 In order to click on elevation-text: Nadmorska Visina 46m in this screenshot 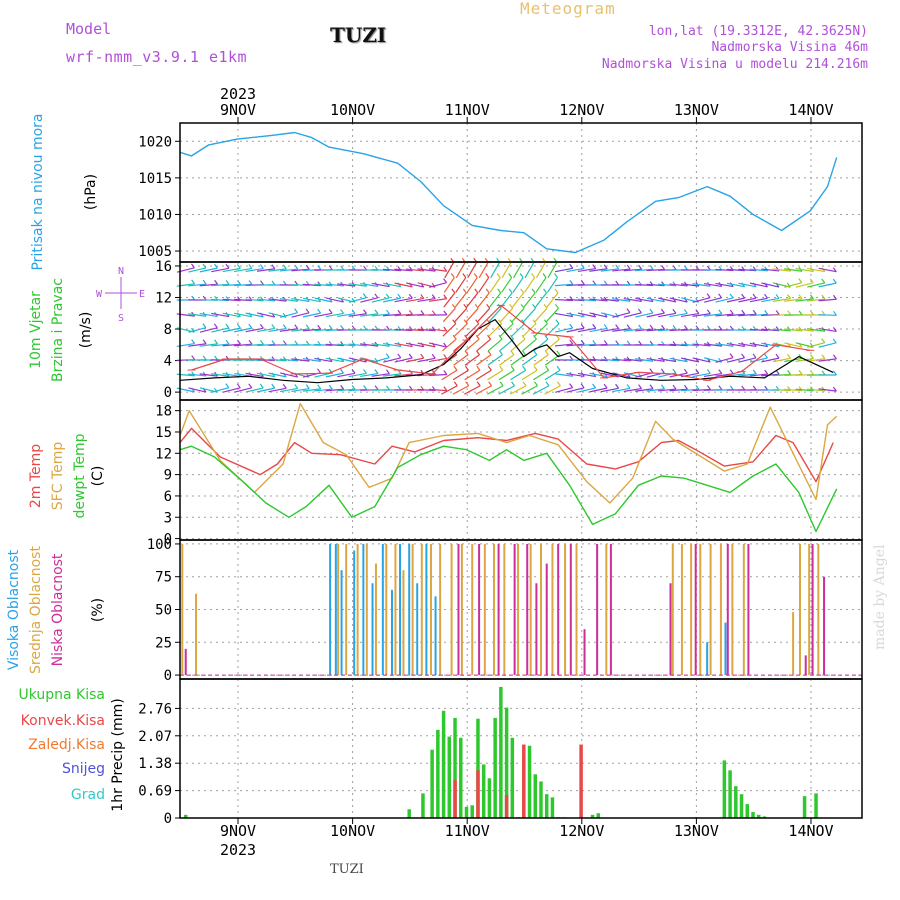, I will do `click(789, 47)`.